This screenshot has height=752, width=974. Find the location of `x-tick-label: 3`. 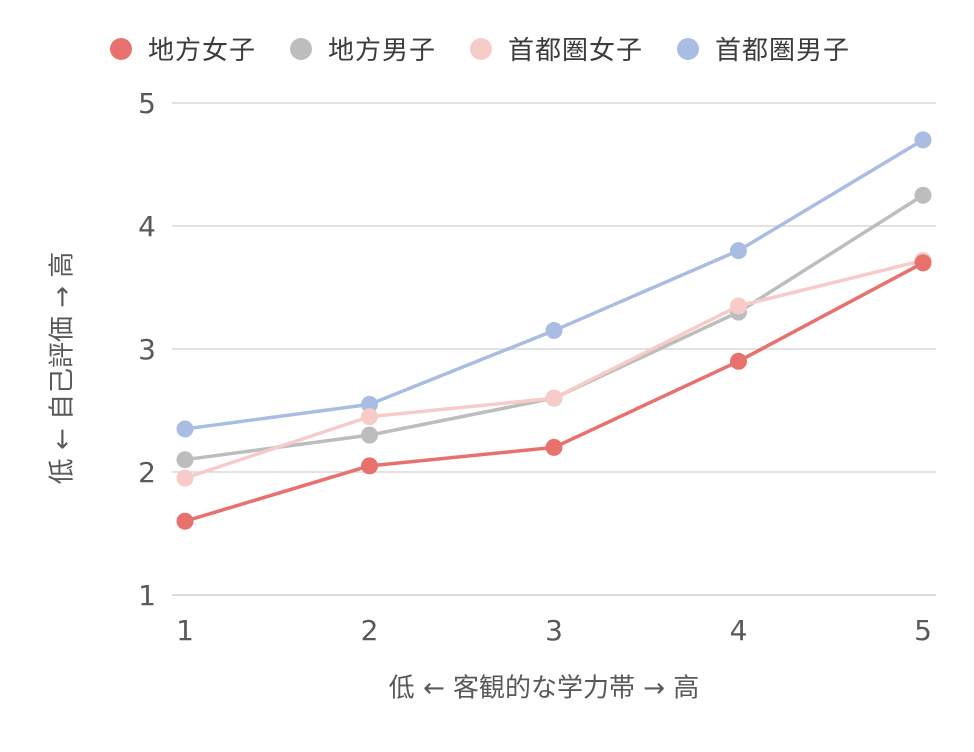

x-tick-label: 3 is located at coordinates (554, 630).